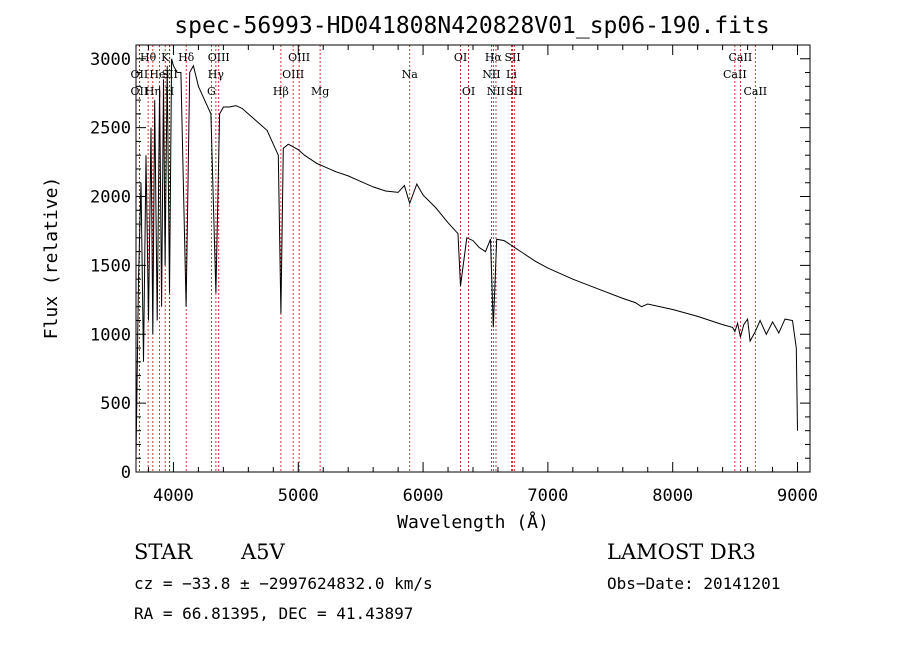 This screenshot has height=649, width=900. What do you see at coordinates (410, 74) in the screenshot?
I see `line-label: Na` at bounding box center [410, 74].